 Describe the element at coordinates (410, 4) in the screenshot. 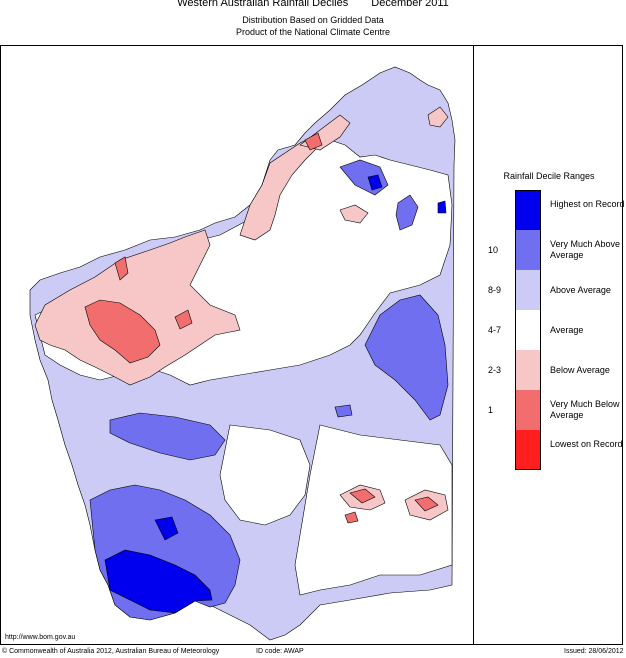

I see `title-period: December 2011` at that location.